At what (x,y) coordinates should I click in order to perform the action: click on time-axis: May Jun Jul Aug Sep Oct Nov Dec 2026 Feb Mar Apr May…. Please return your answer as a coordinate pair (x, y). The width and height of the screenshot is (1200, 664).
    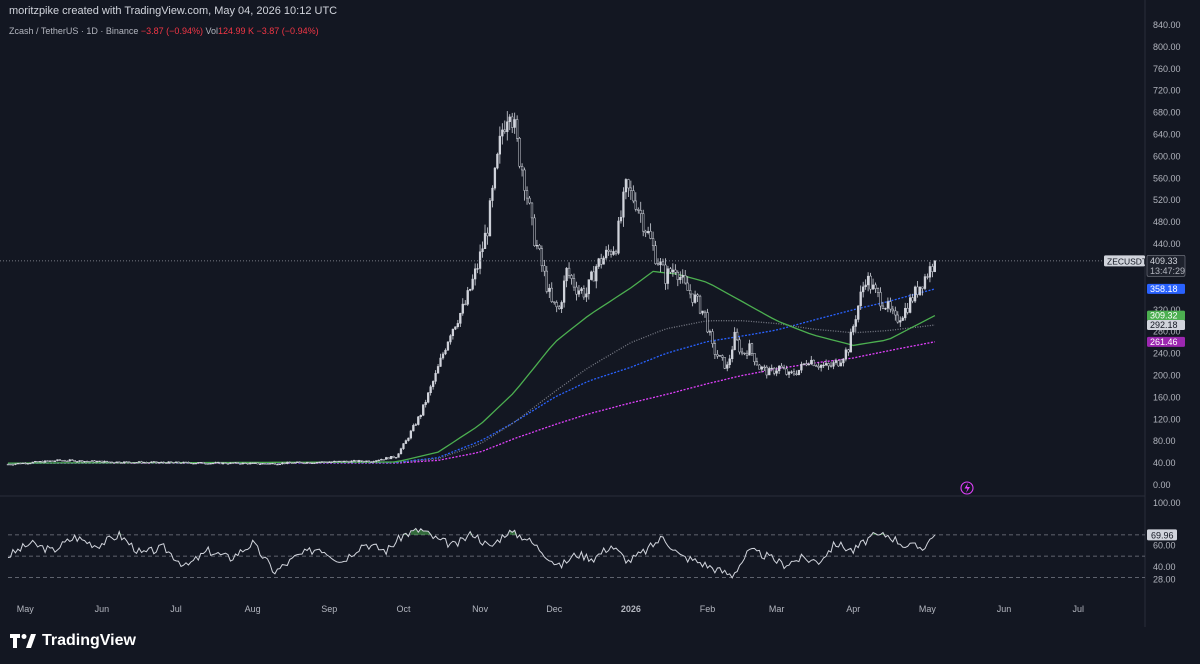
    Looking at the image, I should click on (550, 609).